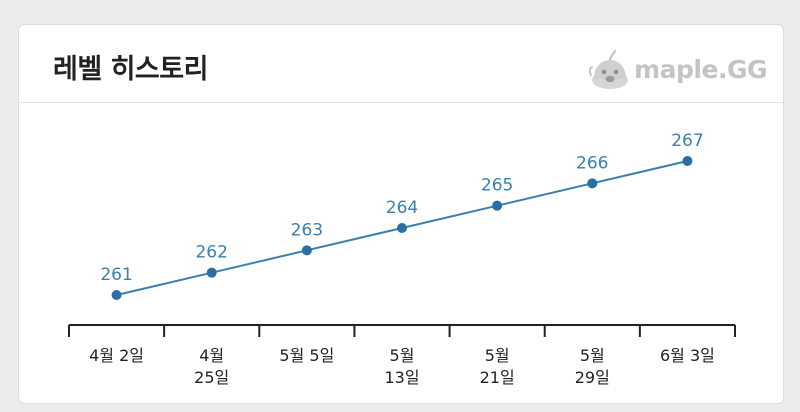  What do you see at coordinates (116, 355) in the screenshot?
I see `x-tick-label: 4월 2일` at bounding box center [116, 355].